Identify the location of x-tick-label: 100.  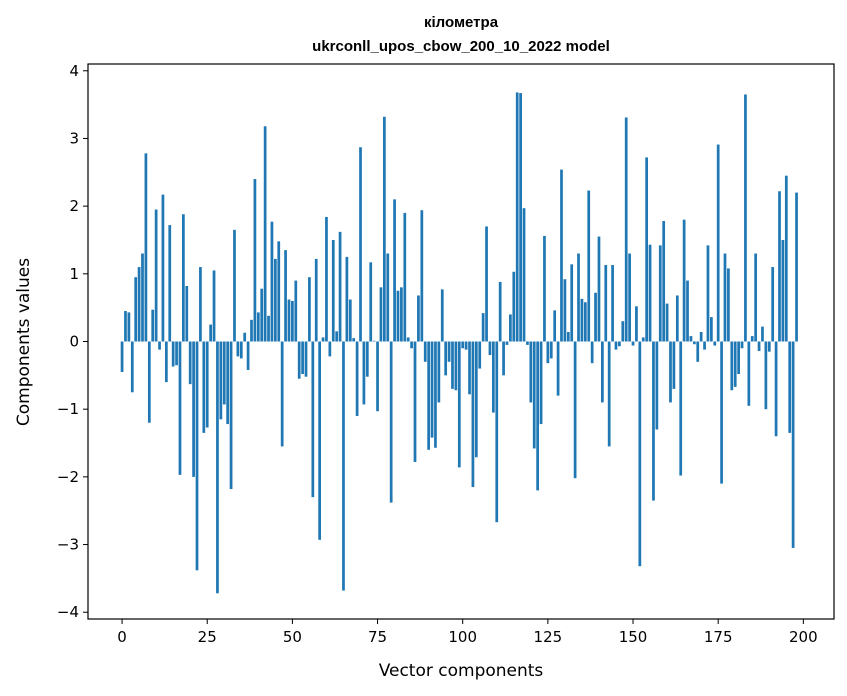
(462, 637).